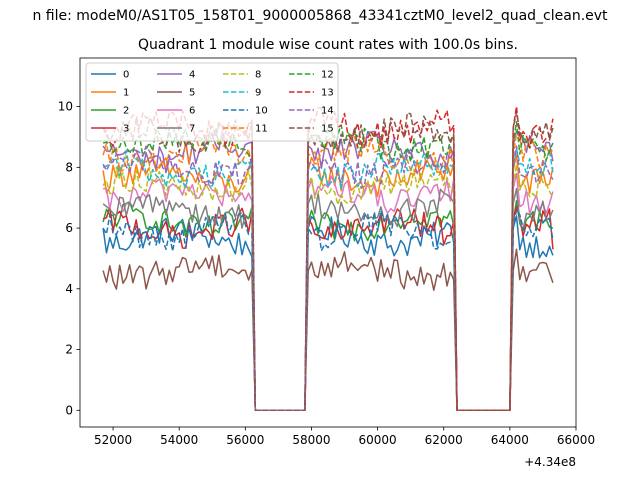  I want to click on y-tick-label: 6, so click(69, 228).